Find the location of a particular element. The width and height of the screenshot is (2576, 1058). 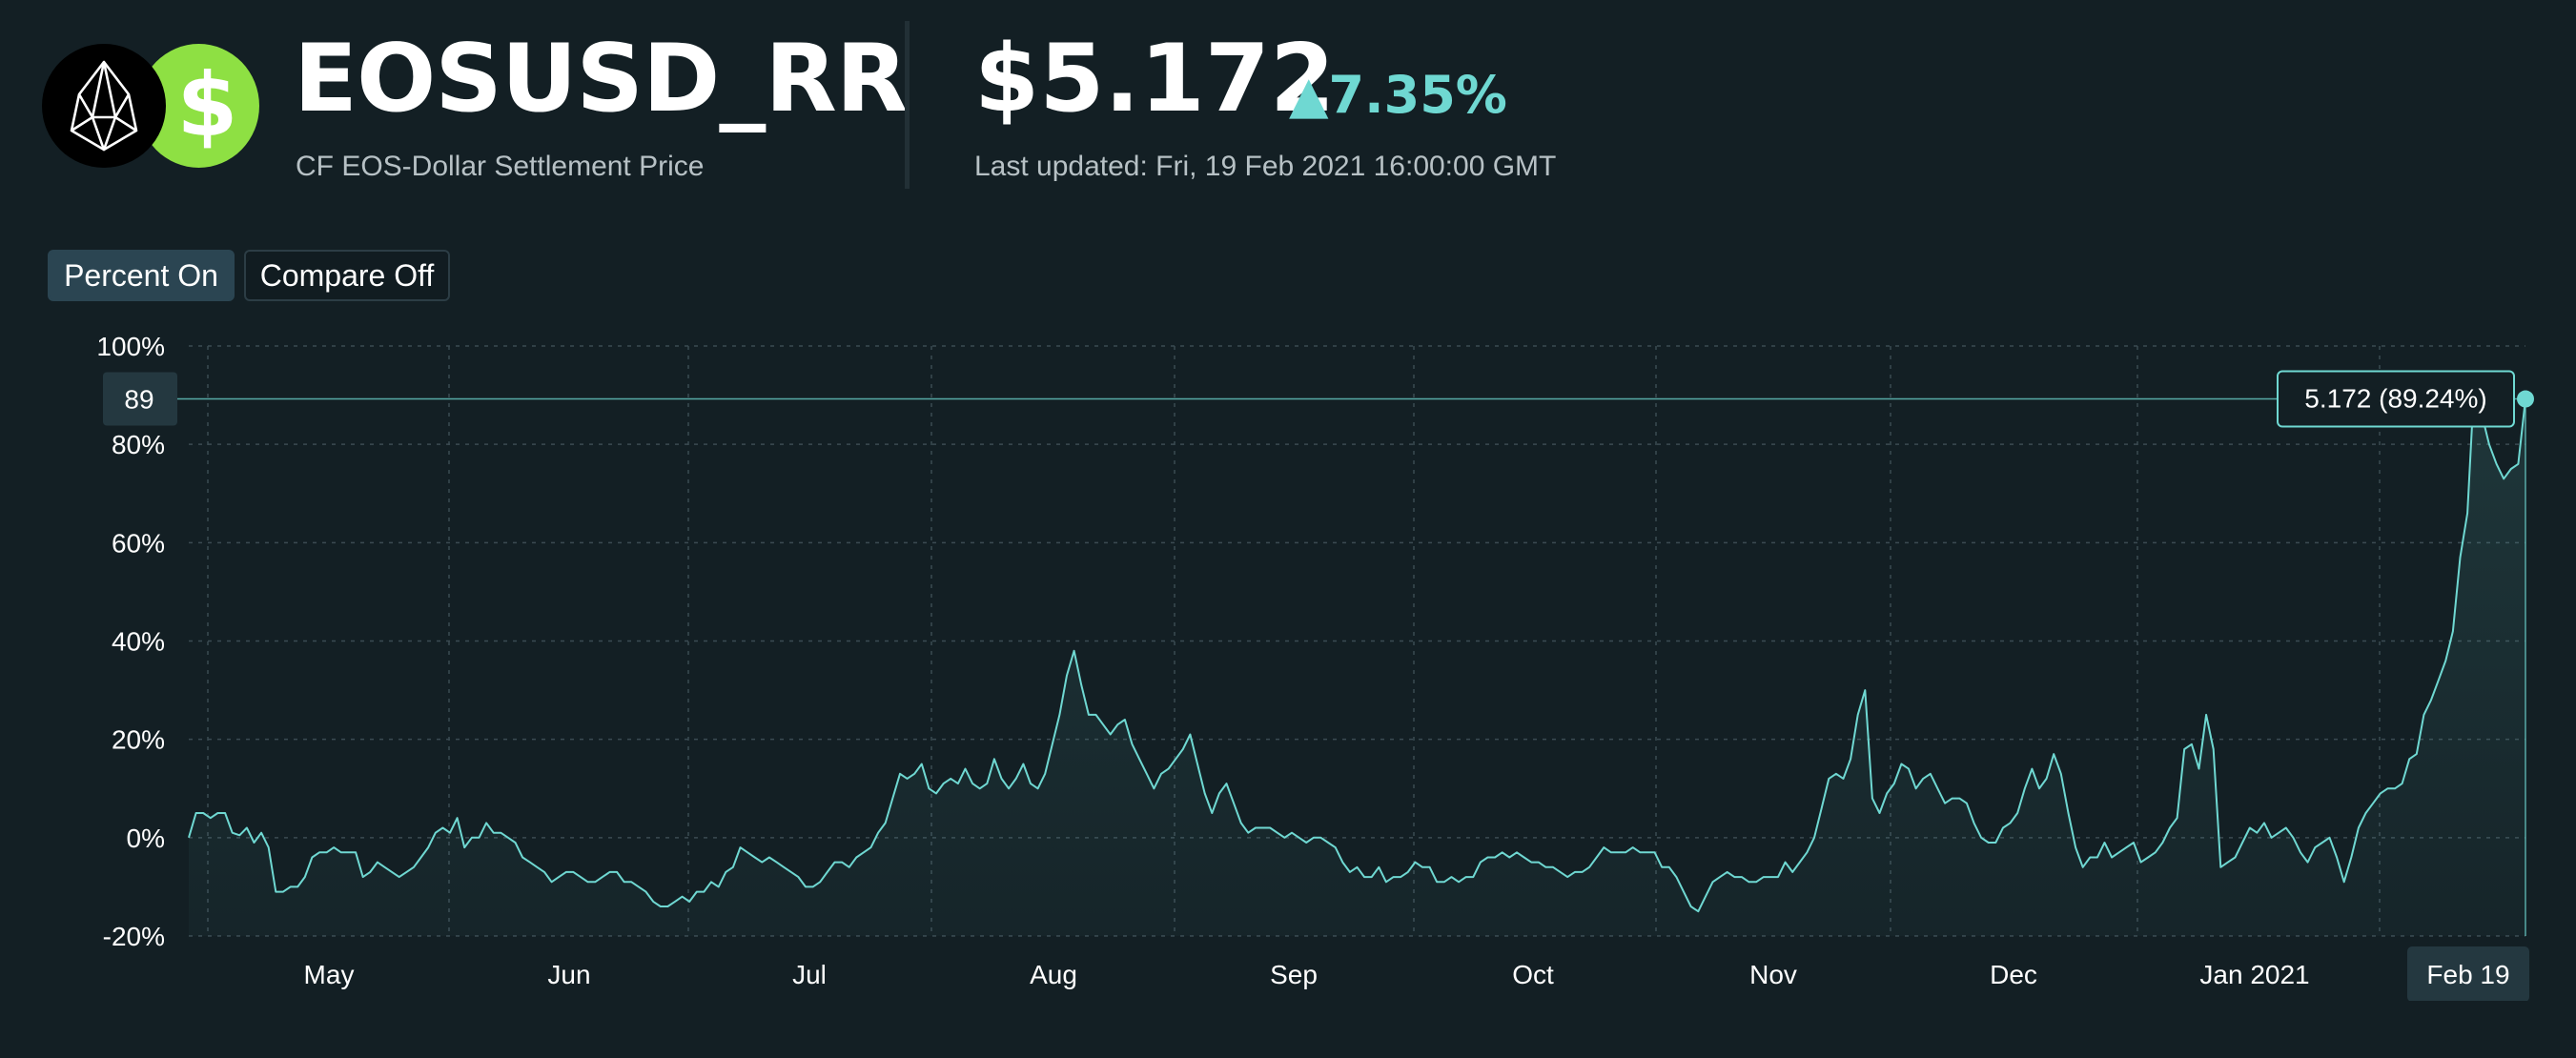

crosshair-x-label-box is located at coordinates (2468, 974).